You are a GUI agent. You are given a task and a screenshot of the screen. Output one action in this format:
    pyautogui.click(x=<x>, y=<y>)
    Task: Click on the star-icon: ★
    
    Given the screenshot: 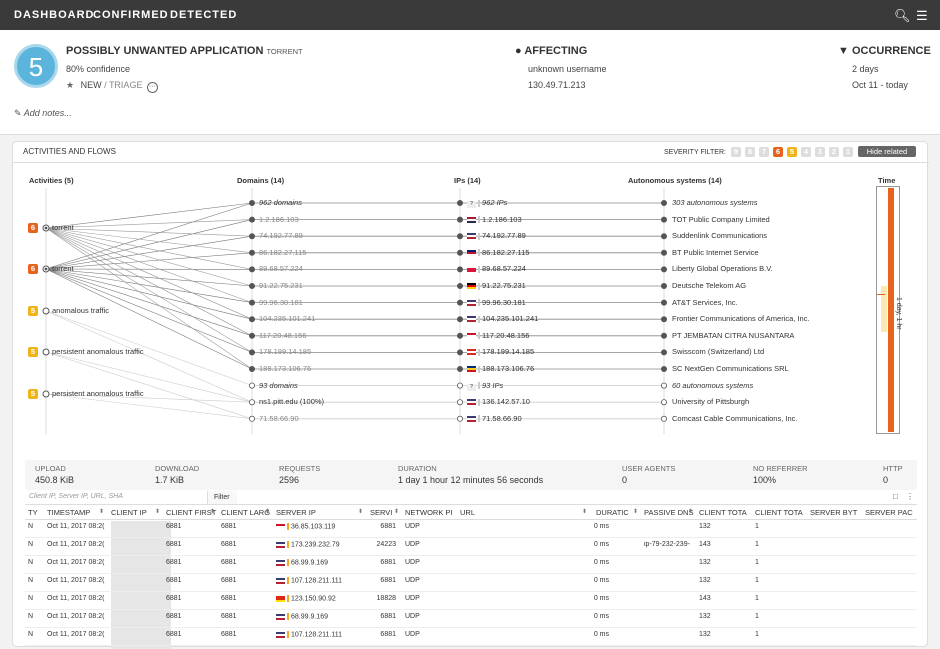 What is the action you would take?
    pyautogui.click(x=70, y=85)
    